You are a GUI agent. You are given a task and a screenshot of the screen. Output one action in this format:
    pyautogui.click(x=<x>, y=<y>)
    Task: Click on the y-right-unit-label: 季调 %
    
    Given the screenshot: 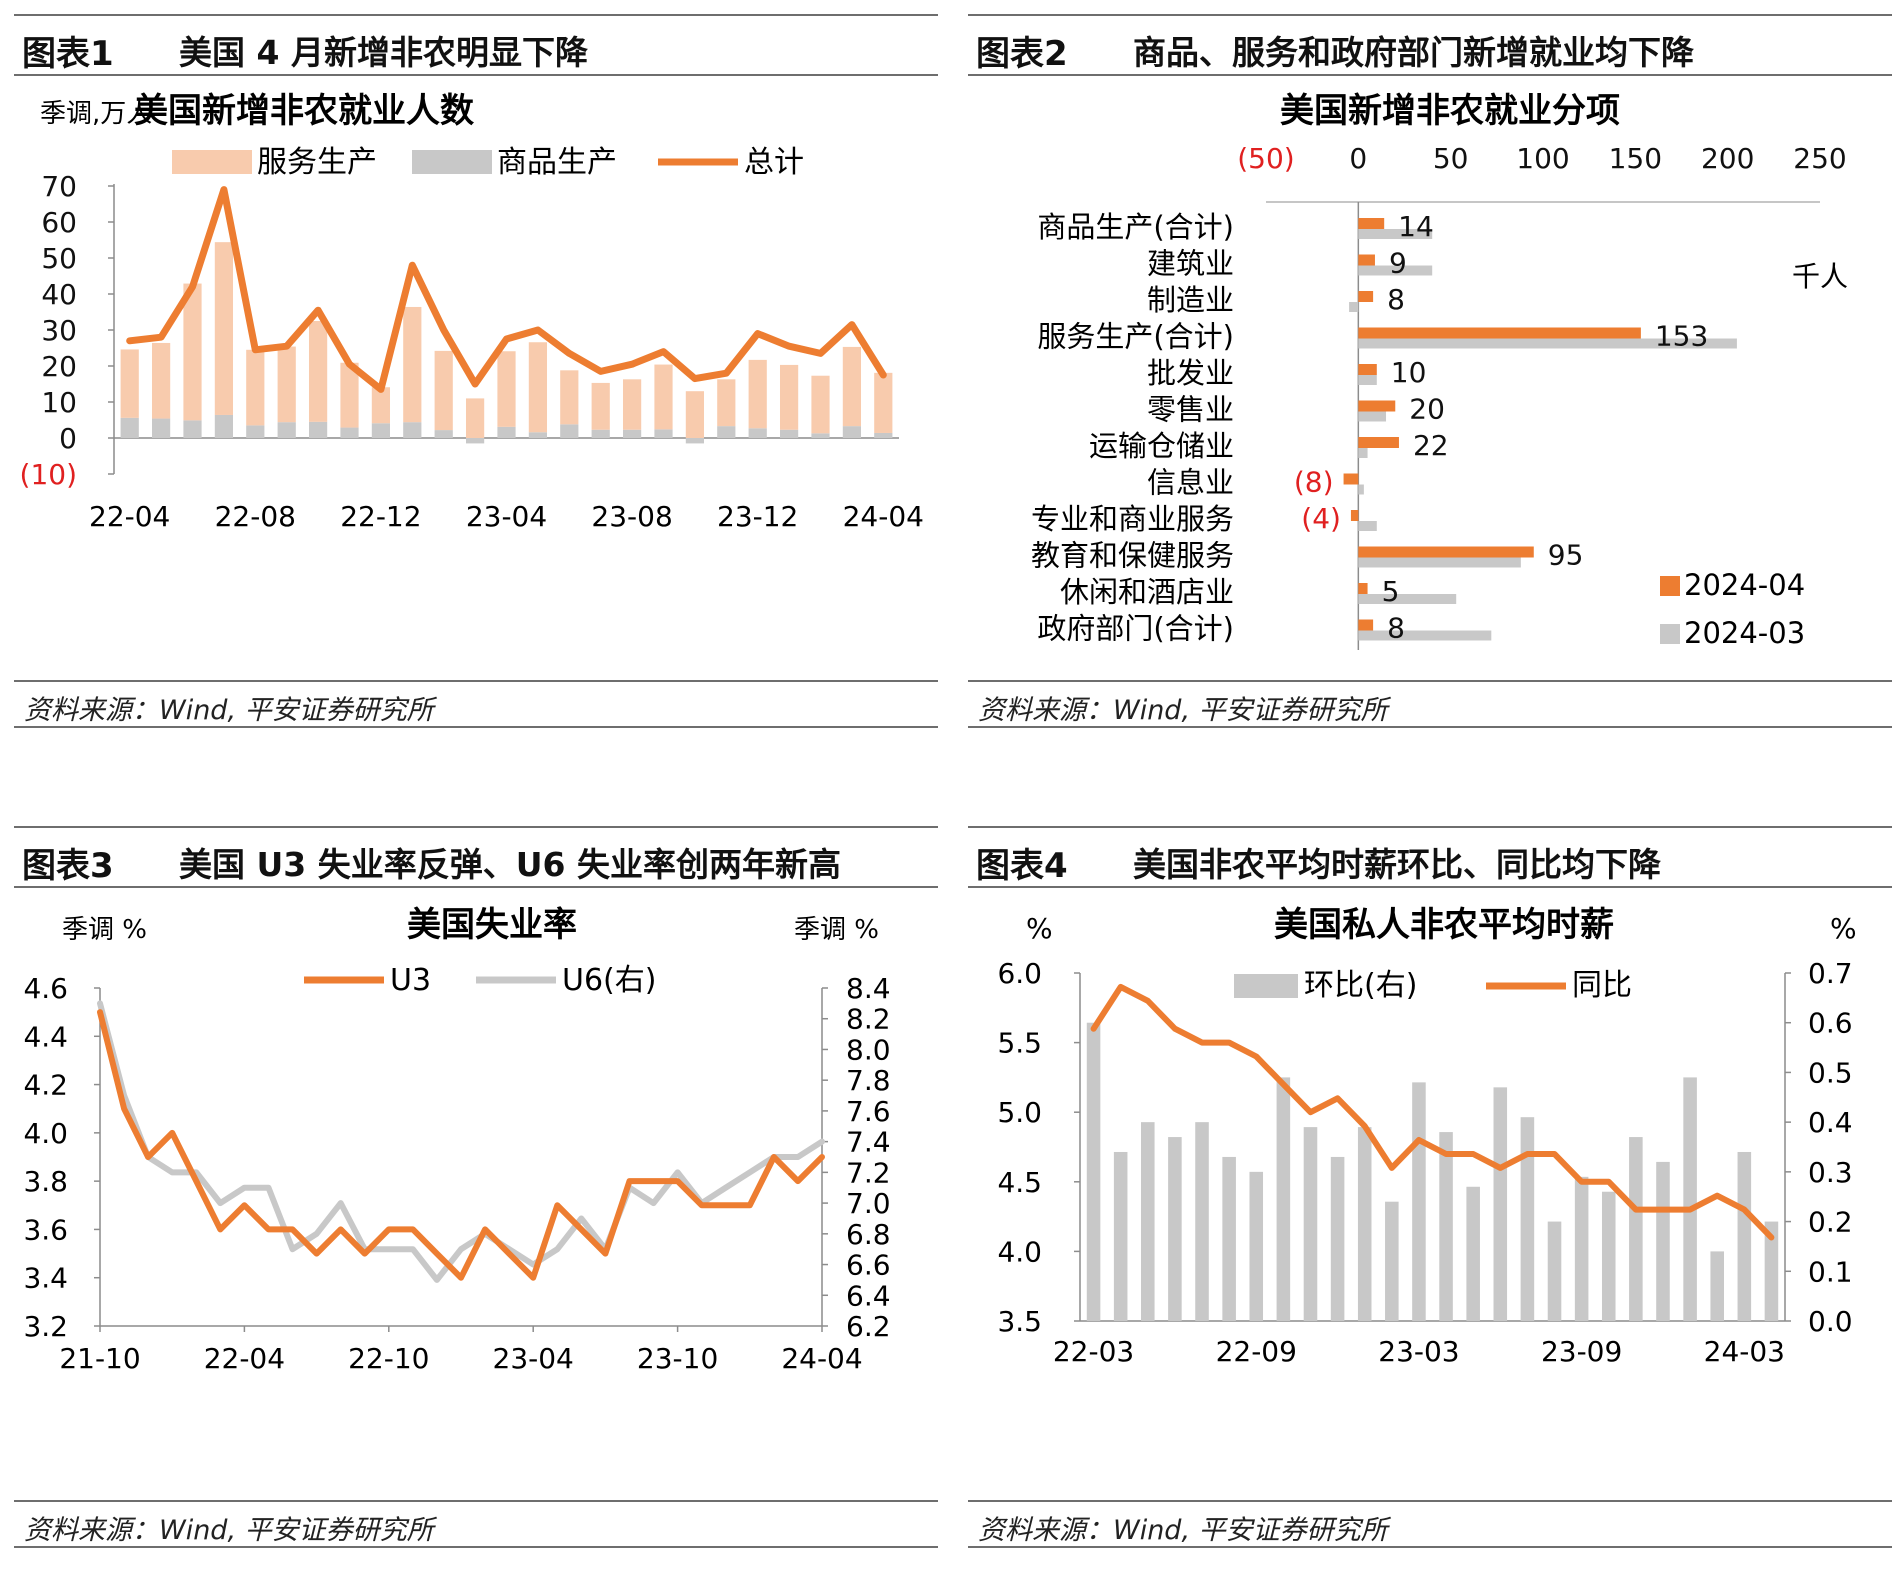 What is the action you would take?
    pyautogui.click(x=836, y=930)
    